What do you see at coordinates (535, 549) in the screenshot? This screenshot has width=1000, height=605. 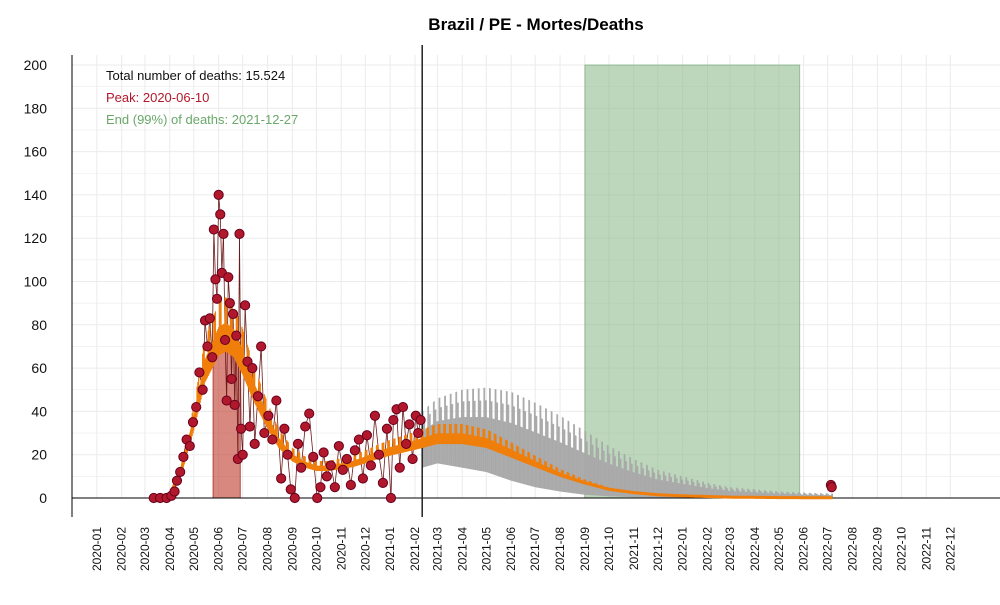 I see `x-tick-label: 2021-07` at bounding box center [535, 549].